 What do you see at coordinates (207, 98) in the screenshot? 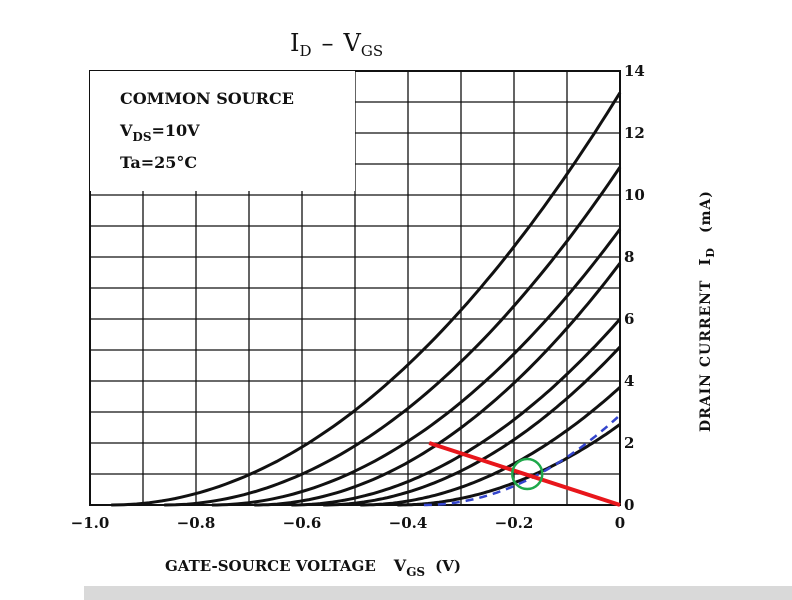
I see `conditions-line1: COMMON SOURCE` at bounding box center [207, 98].